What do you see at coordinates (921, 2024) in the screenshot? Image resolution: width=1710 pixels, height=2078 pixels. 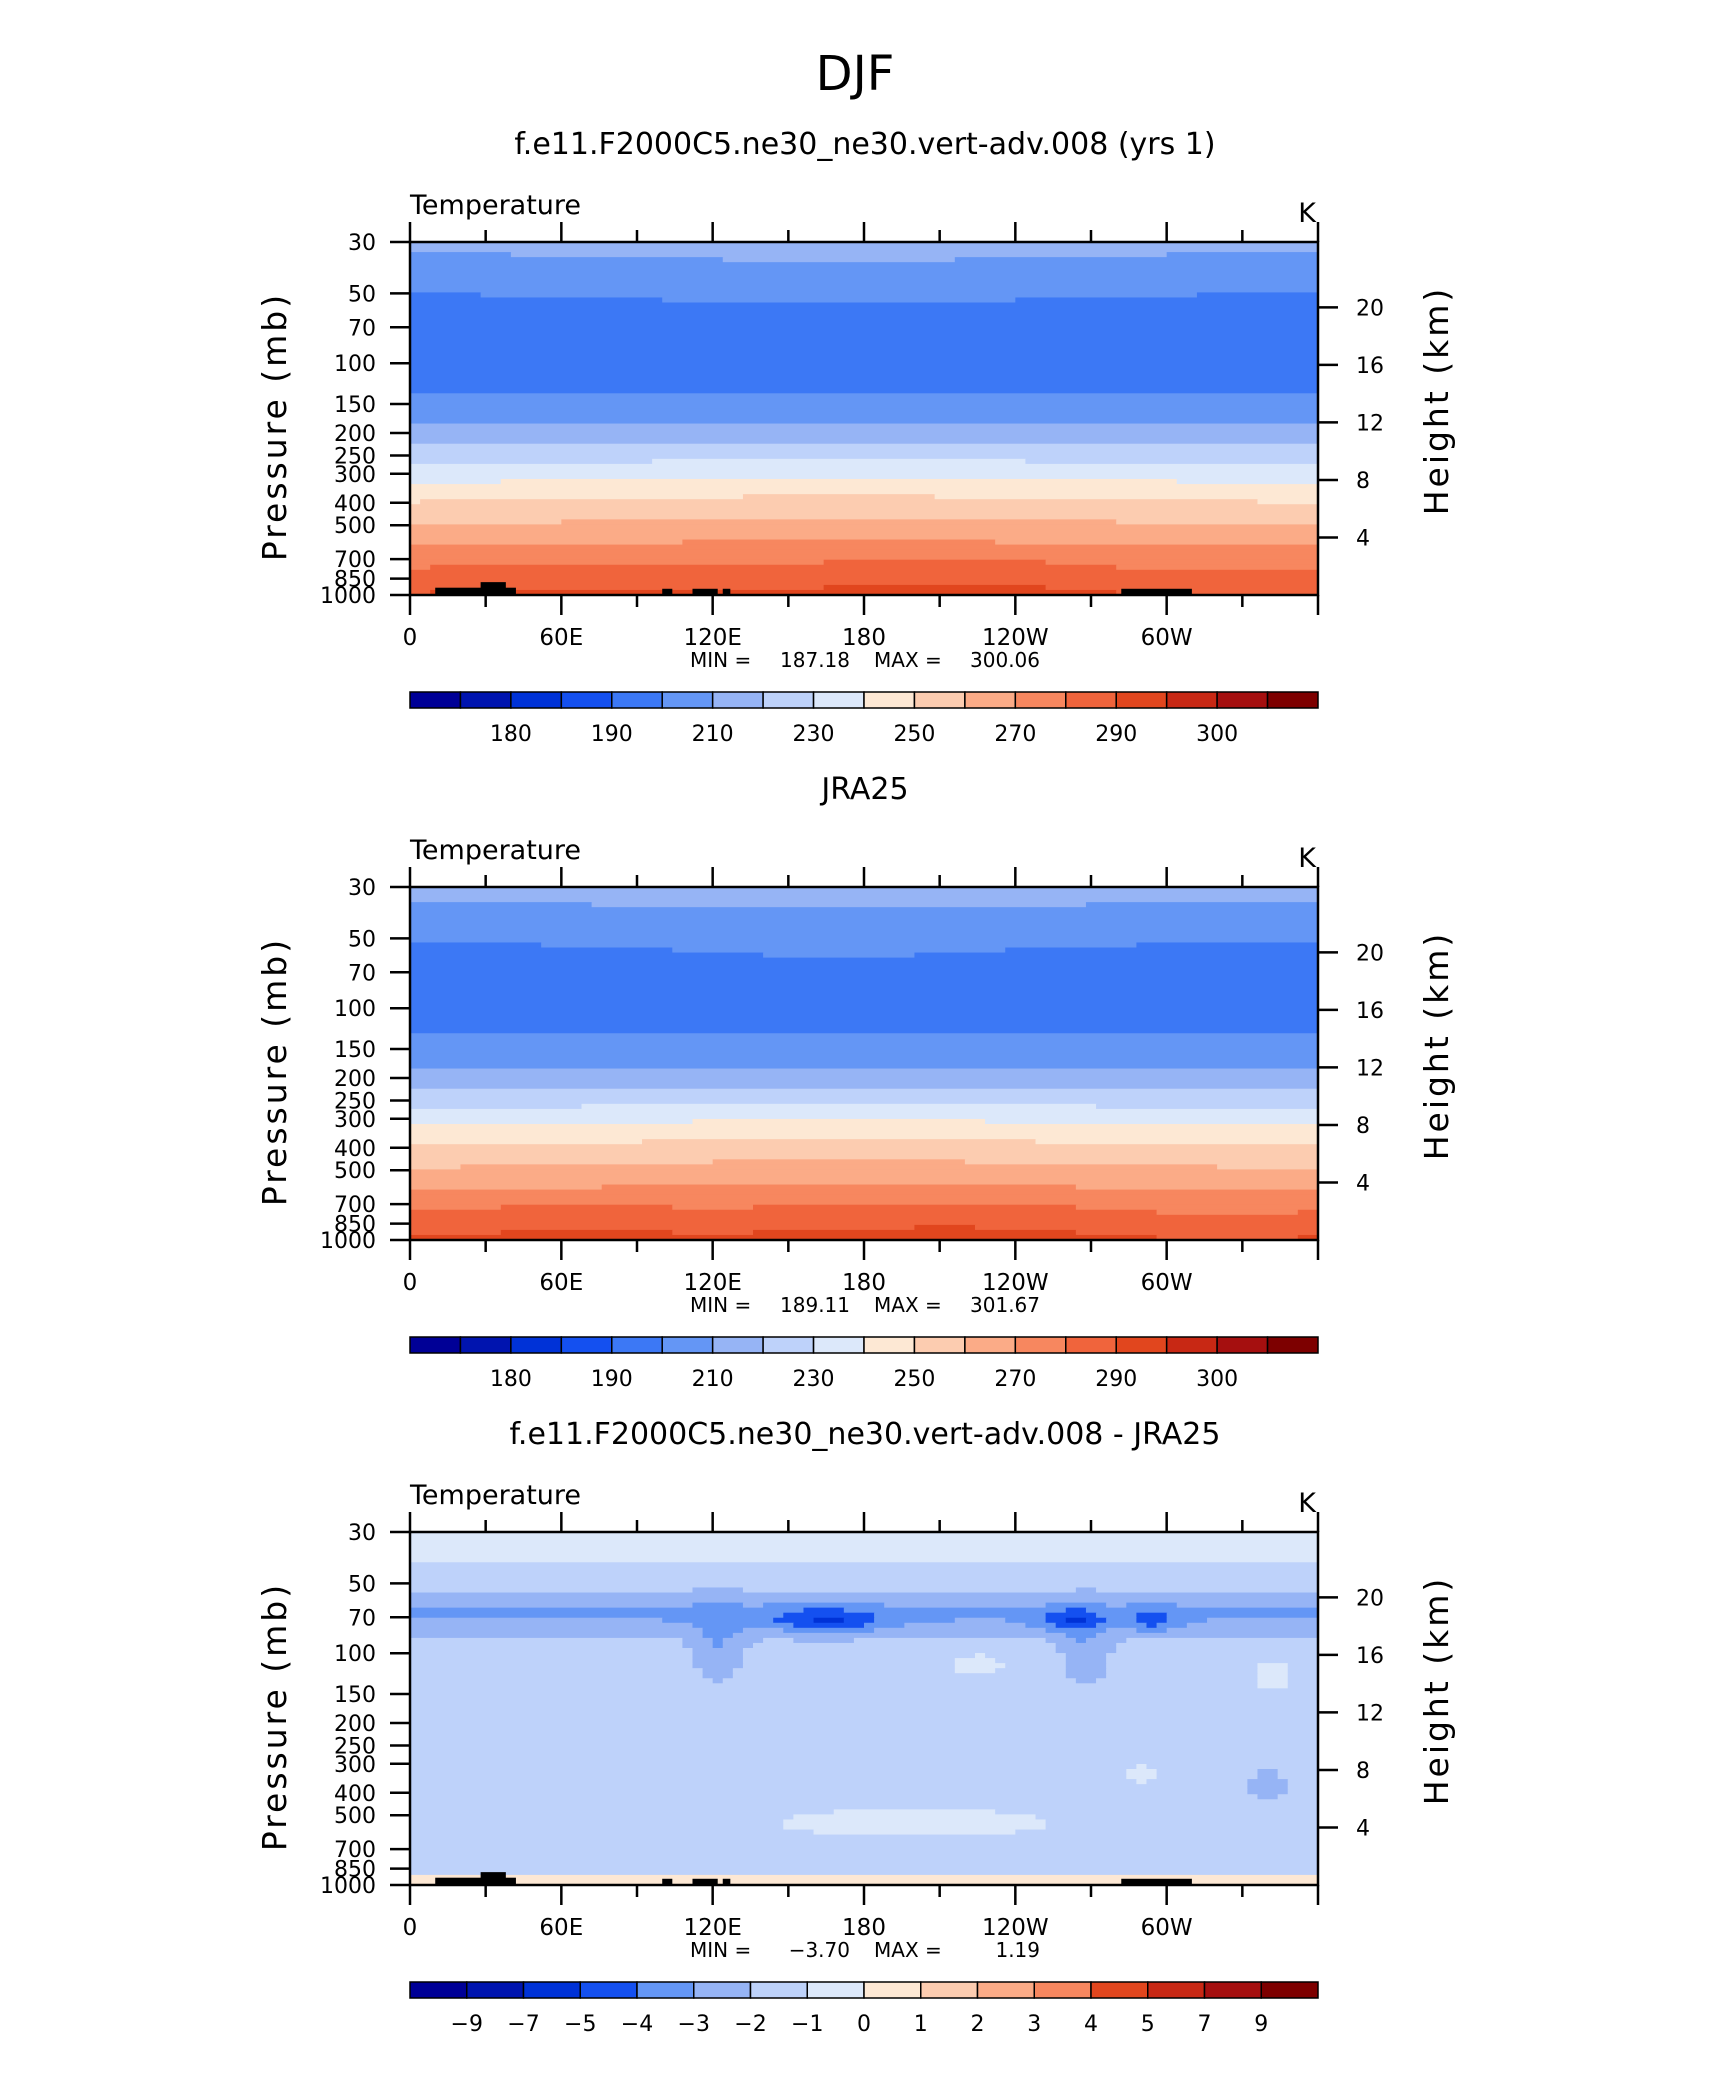 I see `colorbar-label: 1` at bounding box center [921, 2024].